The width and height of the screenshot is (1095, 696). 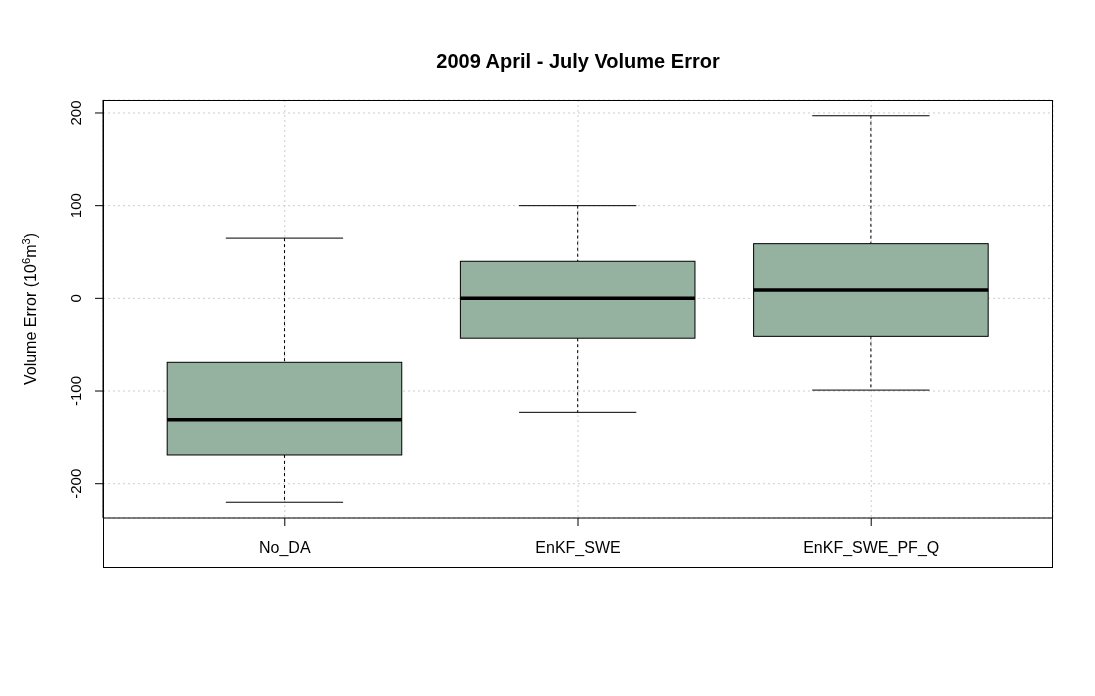 I want to click on y-tick-label: 0, so click(x=75, y=298).